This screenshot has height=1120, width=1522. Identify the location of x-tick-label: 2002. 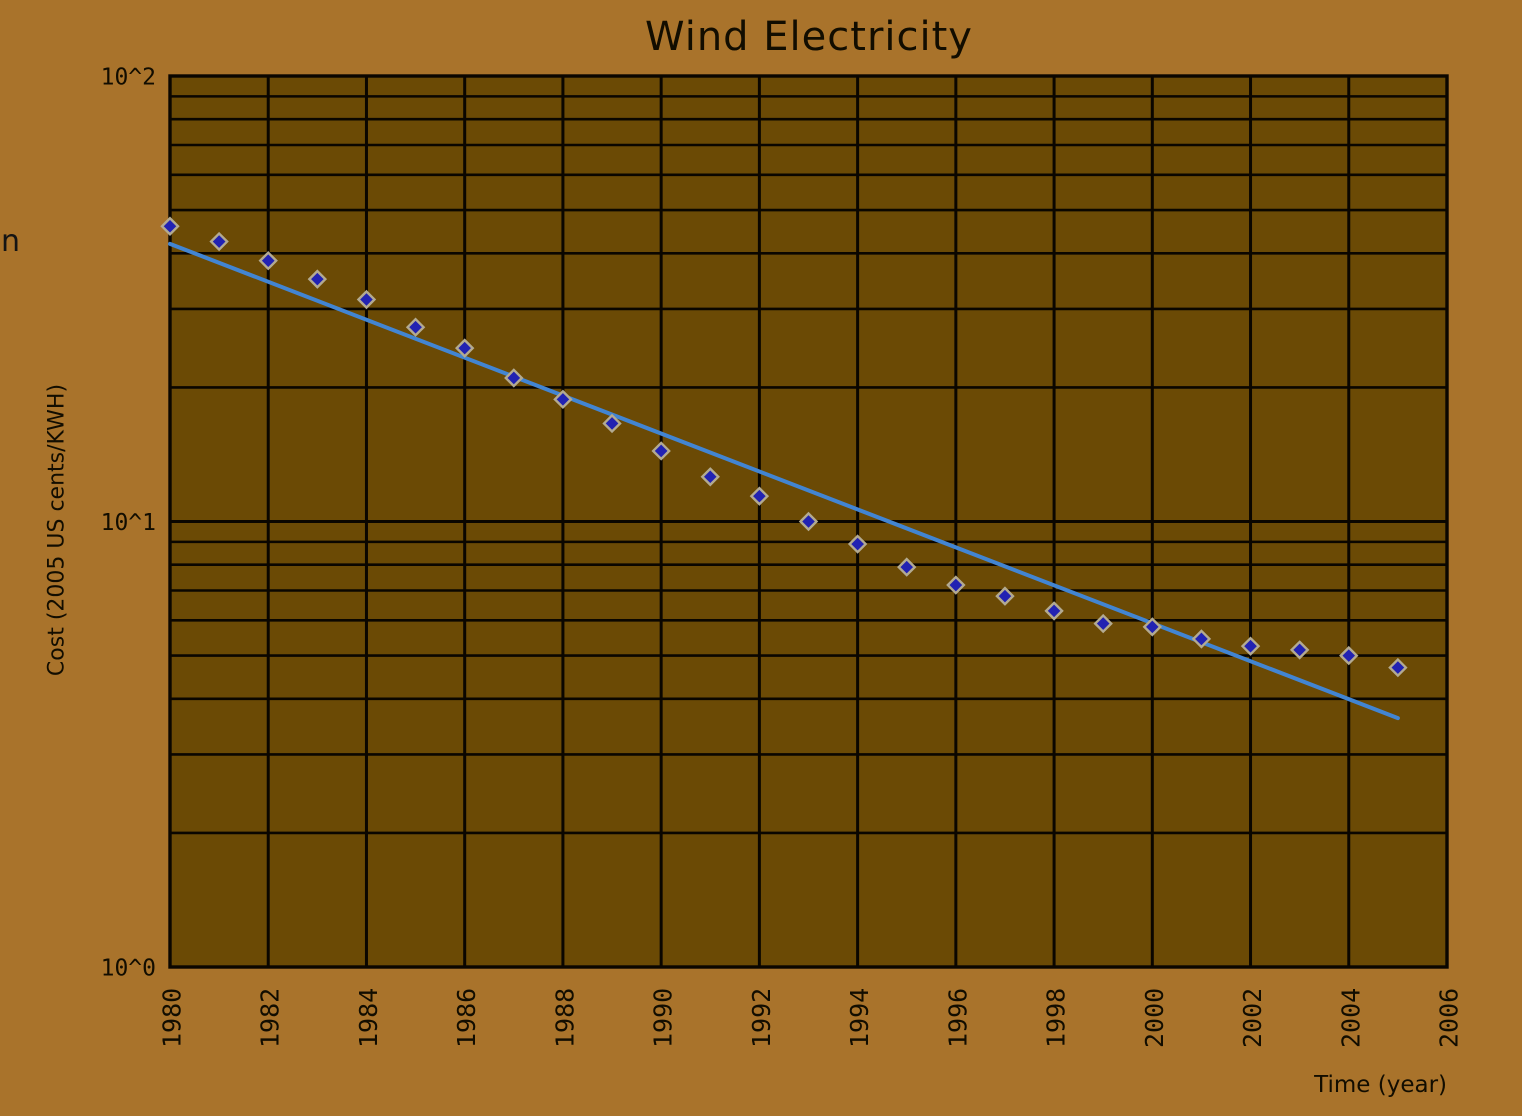
(1252, 1018).